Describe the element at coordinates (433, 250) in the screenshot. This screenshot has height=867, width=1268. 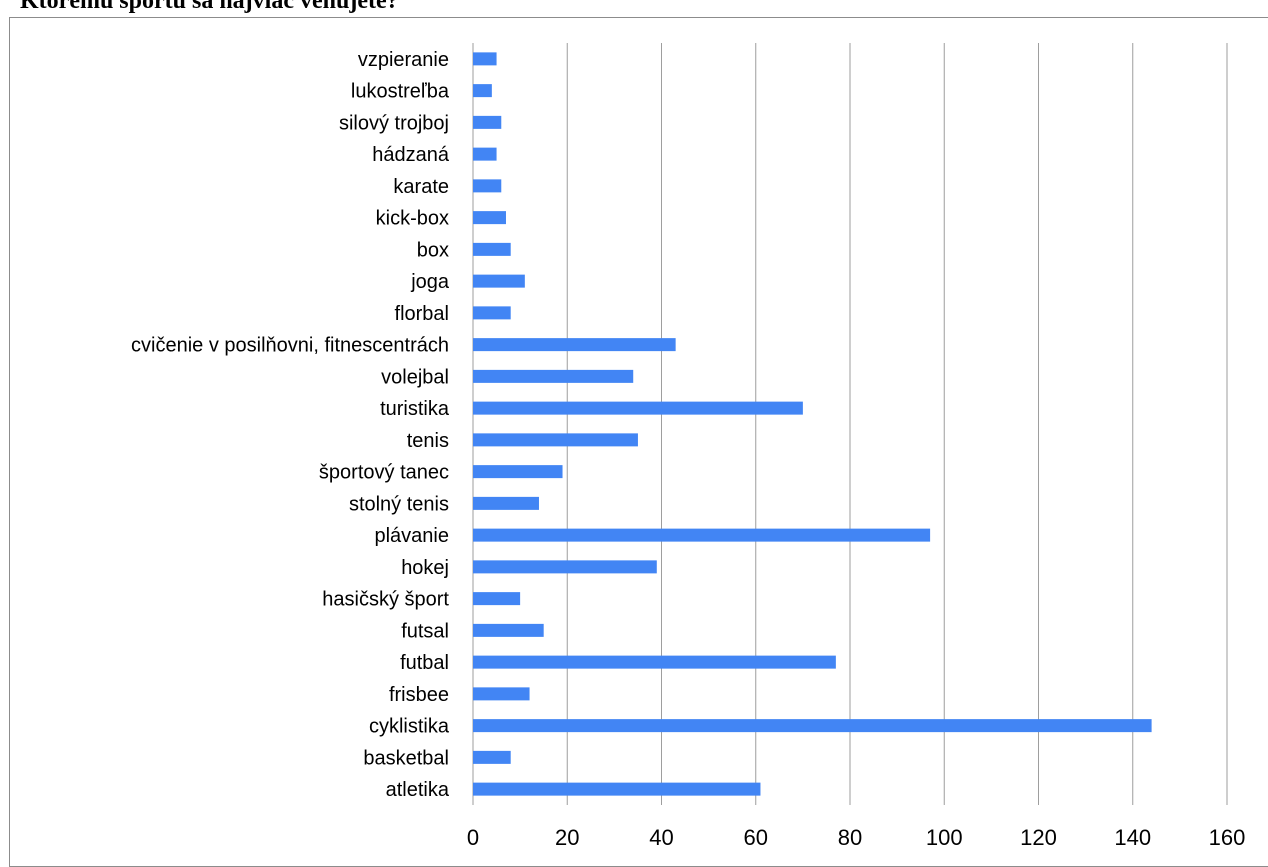
I see `category-label: box` at that location.